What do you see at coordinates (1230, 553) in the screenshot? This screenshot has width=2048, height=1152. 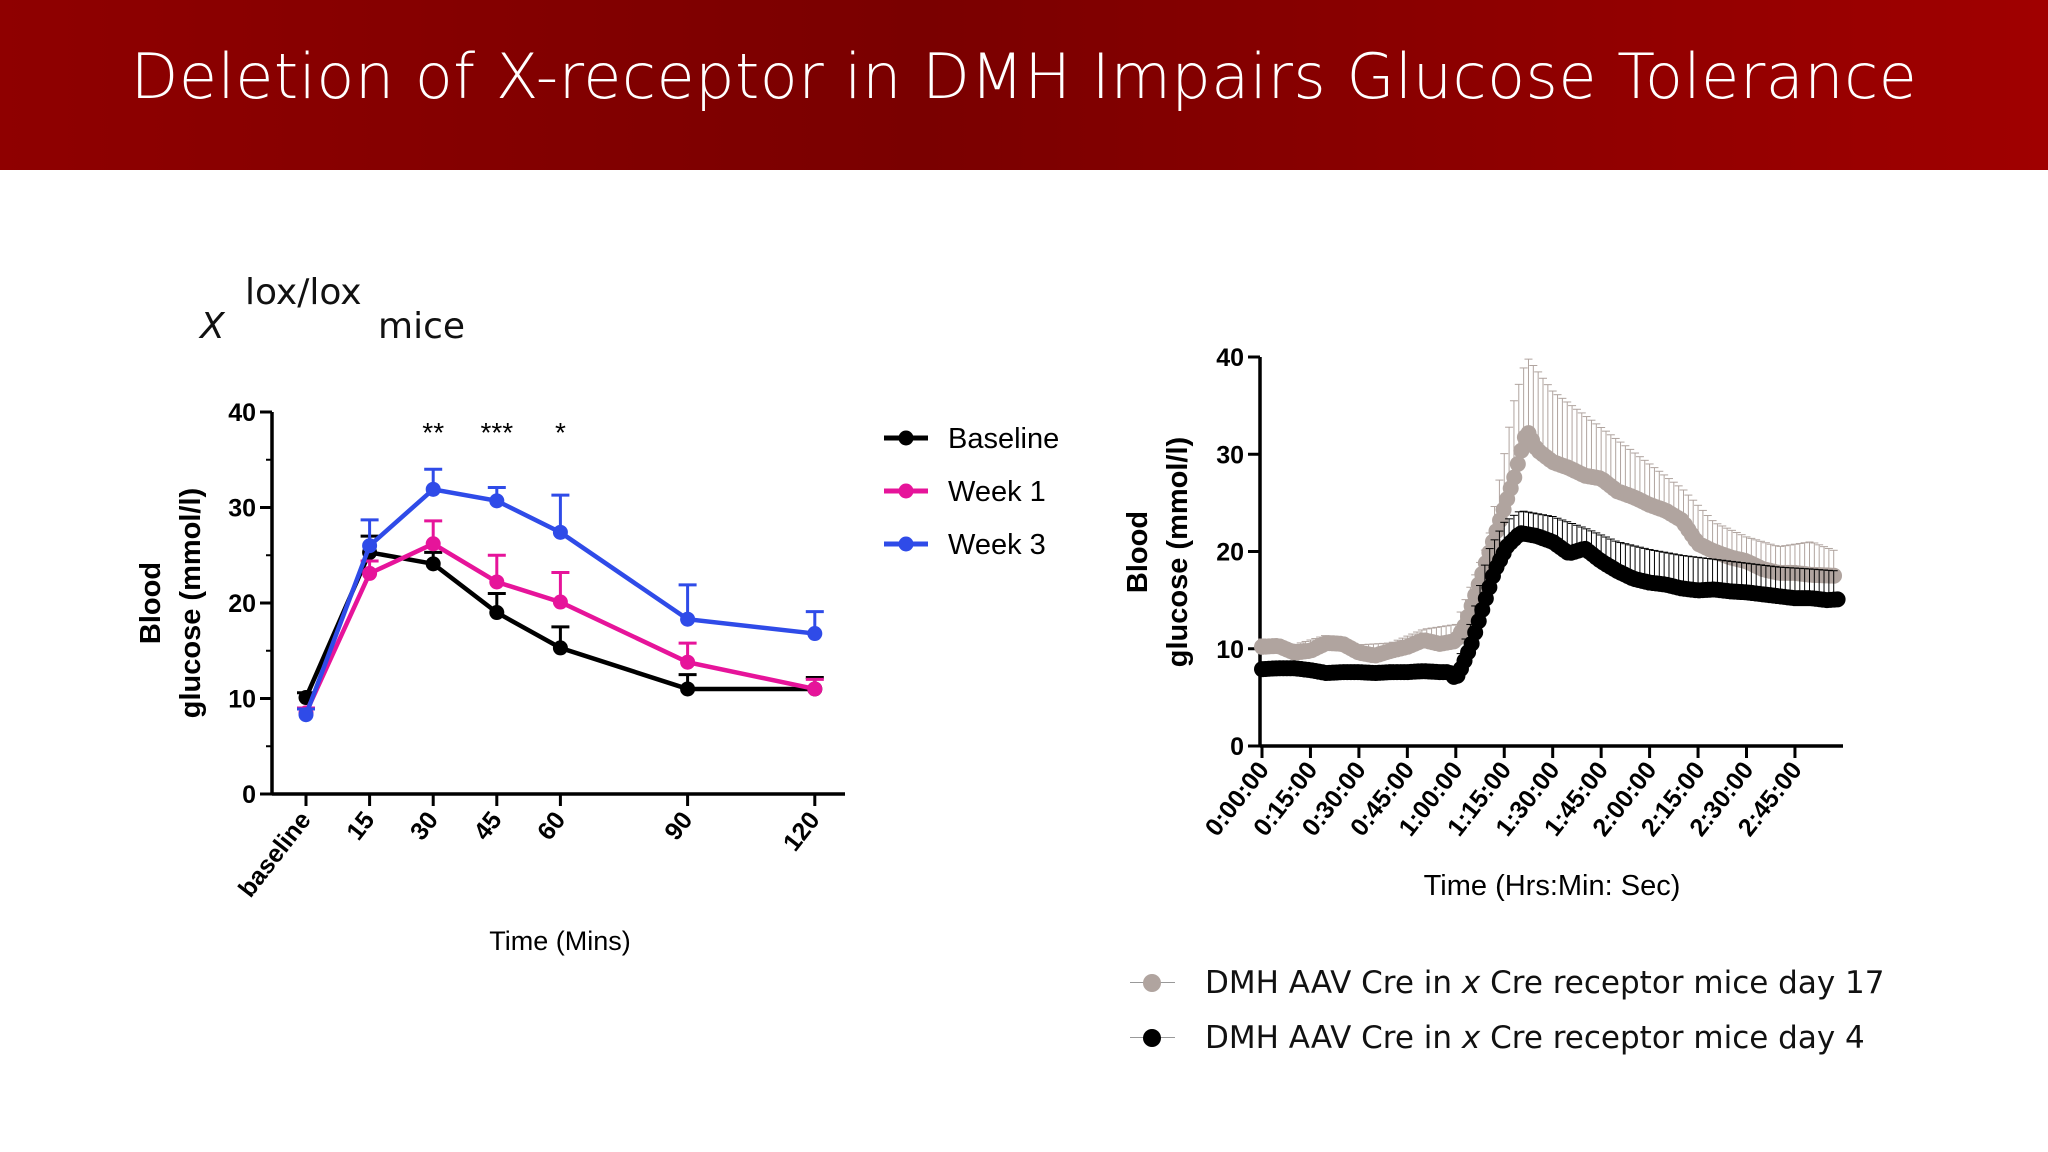 I see `right-y-tick-label: 20` at bounding box center [1230, 553].